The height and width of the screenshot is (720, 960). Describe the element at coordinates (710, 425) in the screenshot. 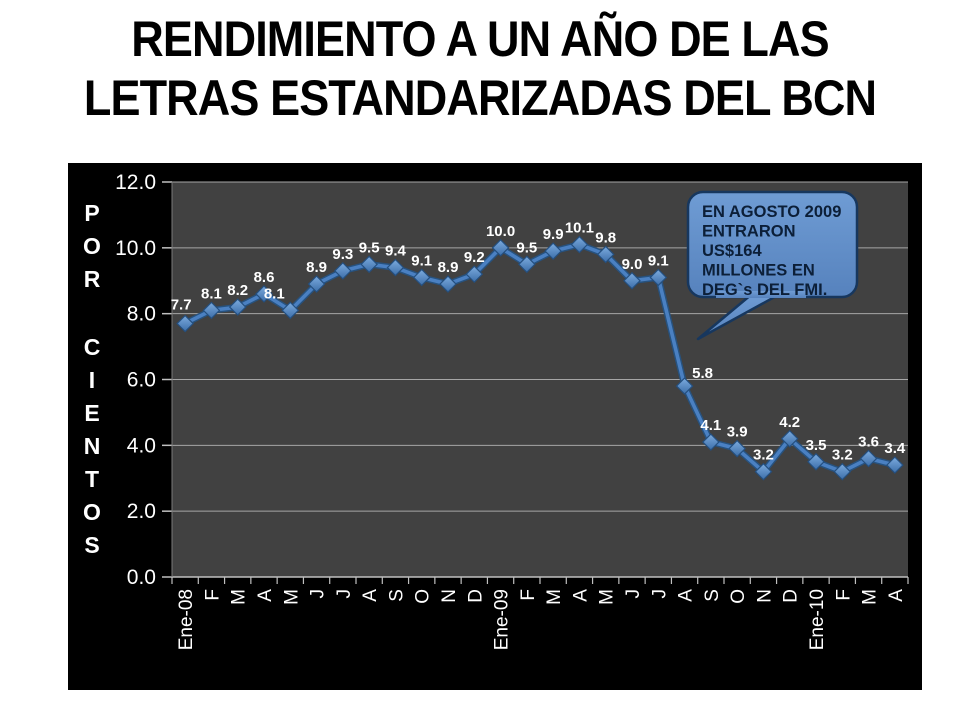

I see `data-point-label: 4.1` at that location.